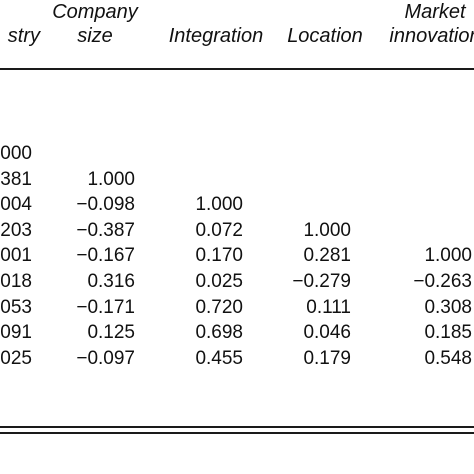  Describe the element at coordinates (95, 36) in the screenshot. I see `header-line: size` at that location.